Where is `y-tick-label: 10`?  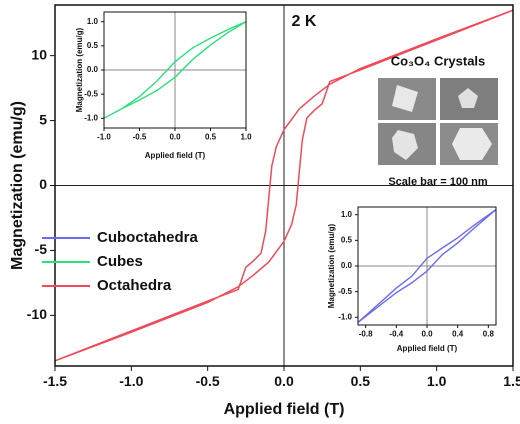 y-tick-label: 10 is located at coordinates (39, 54).